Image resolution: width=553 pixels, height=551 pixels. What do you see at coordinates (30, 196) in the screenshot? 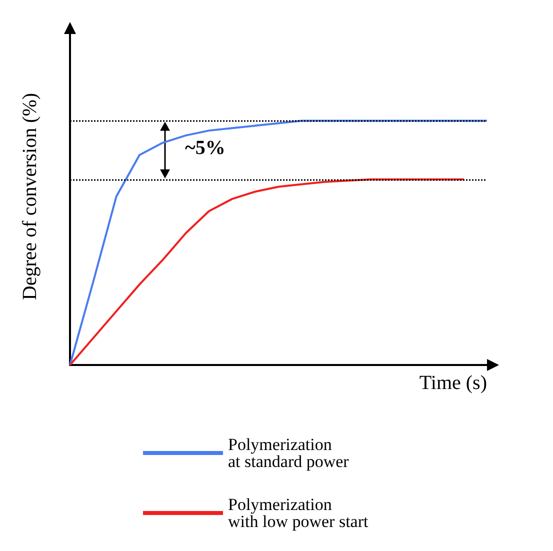
I see `y-axis-title: Degree of conversion (%)` at bounding box center [30, 196].